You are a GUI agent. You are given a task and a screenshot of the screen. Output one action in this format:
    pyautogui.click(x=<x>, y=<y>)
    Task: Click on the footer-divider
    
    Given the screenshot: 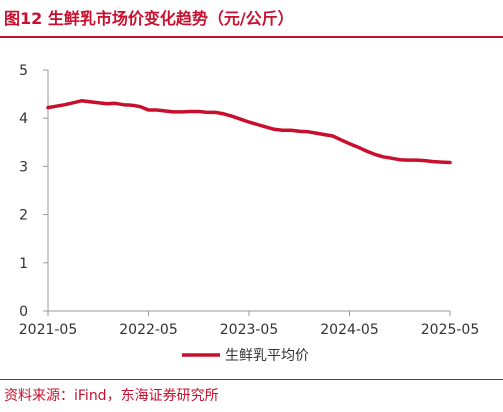 What is the action you would take?
    pyautogui.click(x=251, y=379)
    